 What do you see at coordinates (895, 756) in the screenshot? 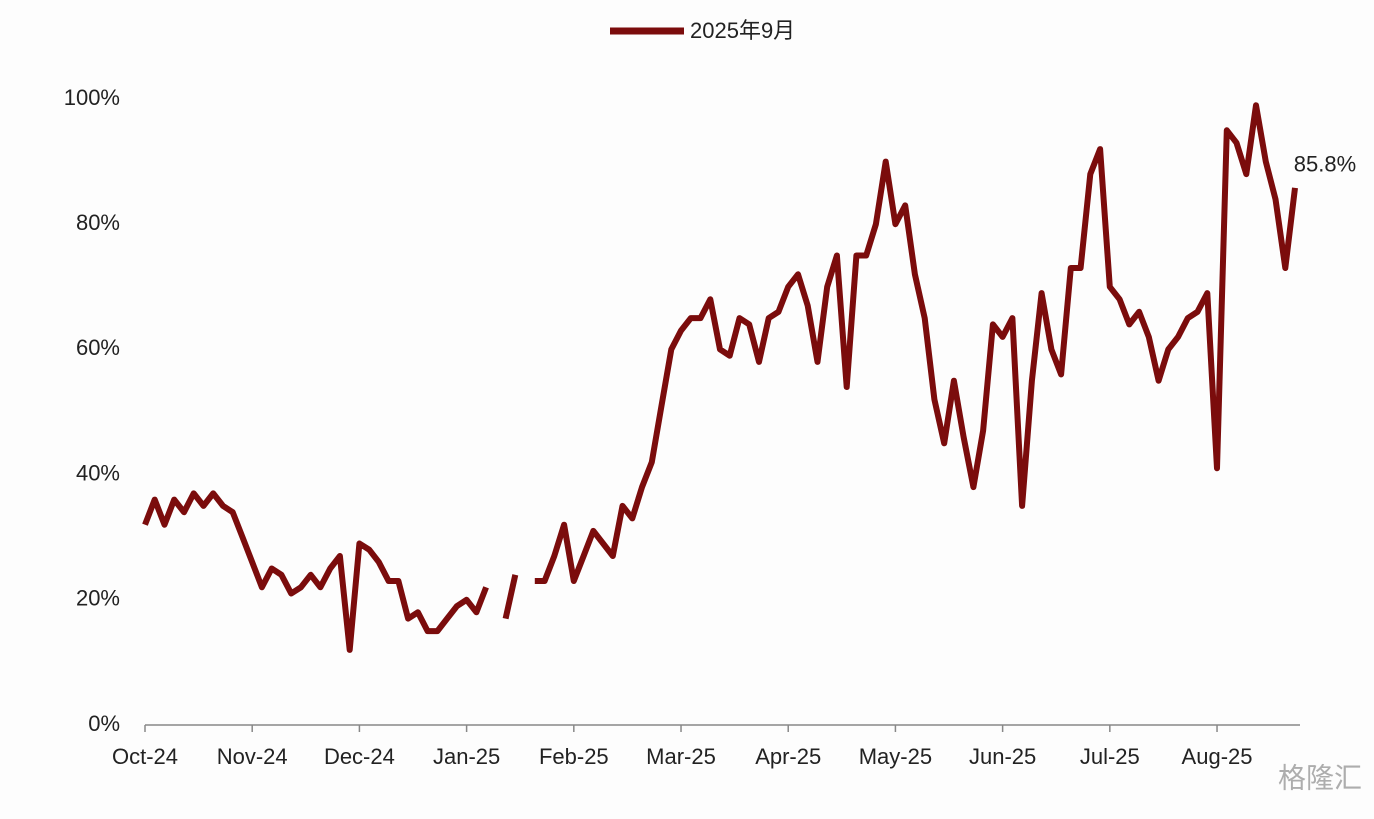
I see `x-tick-label: May-25` at bounding box center [895, 756].